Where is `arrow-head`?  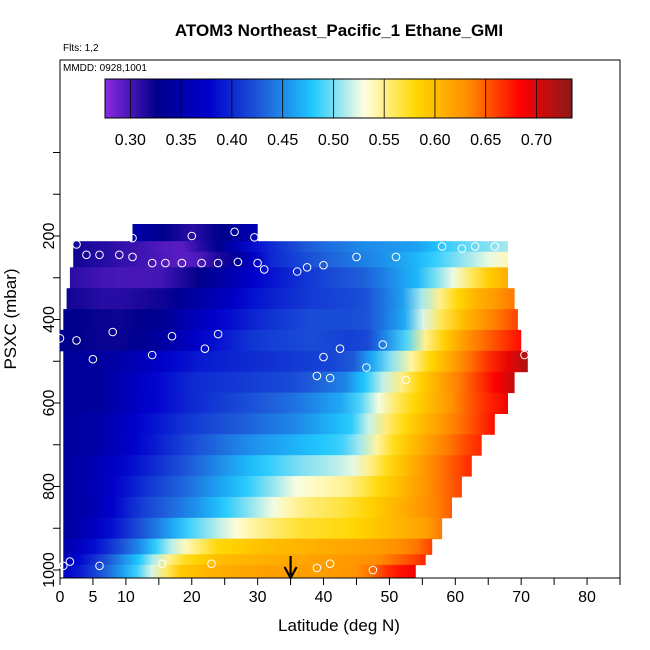 arrow-head is located at coordinates (290, 573).